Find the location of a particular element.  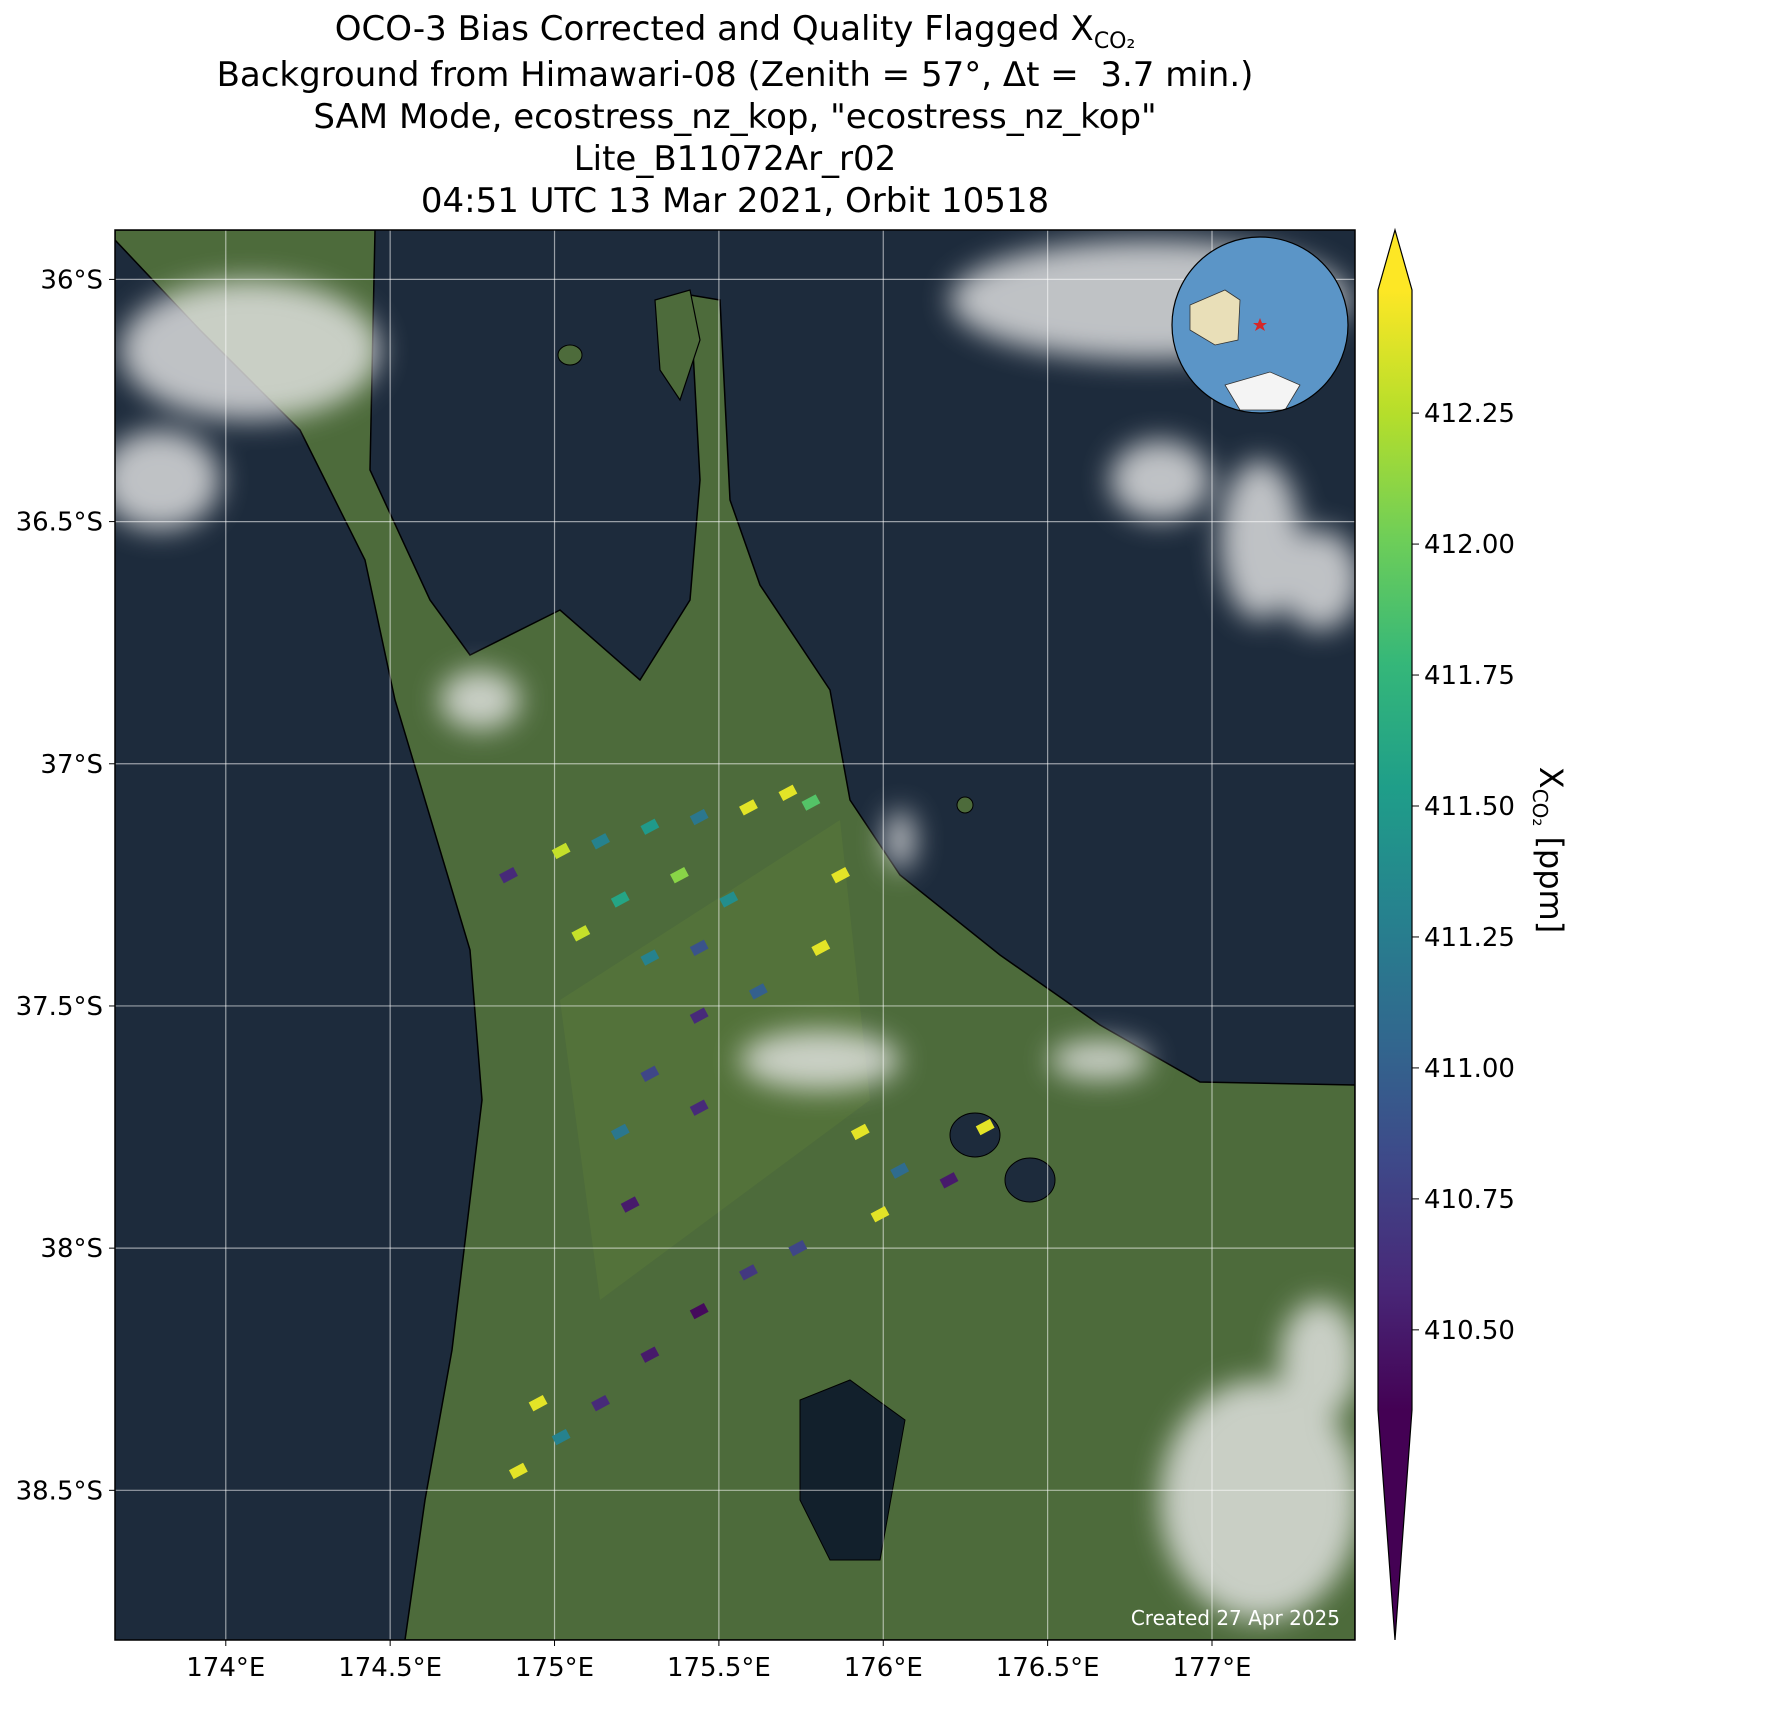

inset-globe is located at coordinates (1260, 325).